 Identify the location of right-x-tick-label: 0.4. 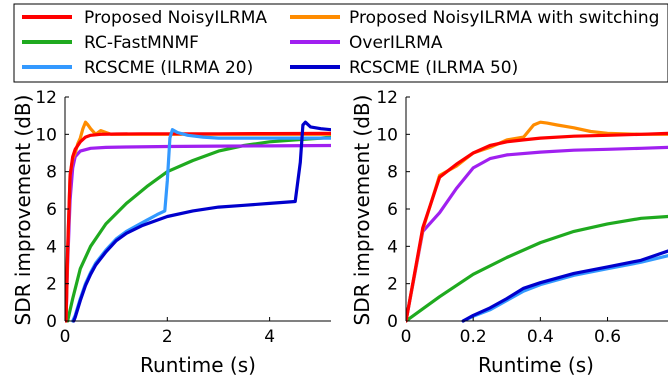
(540, 337).